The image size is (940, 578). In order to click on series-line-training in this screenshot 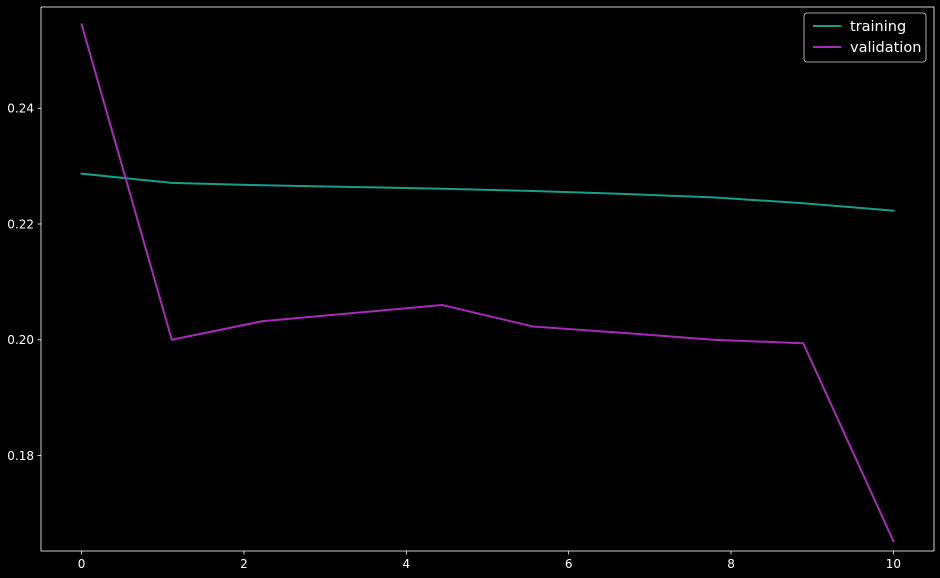, I will do `click(487, 192)`.